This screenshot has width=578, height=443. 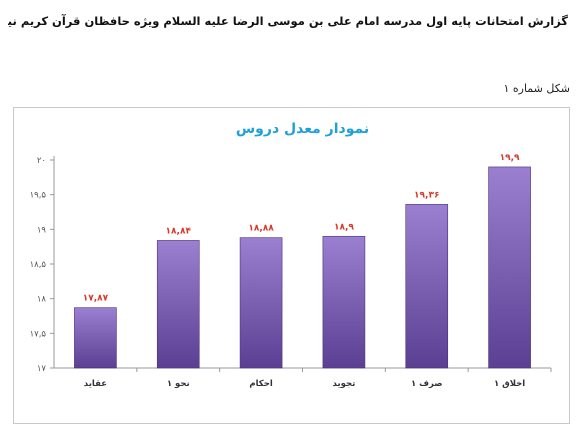 I want to click on bar-value-label: ۱۹,۳۶, so click(x=426, y=195).